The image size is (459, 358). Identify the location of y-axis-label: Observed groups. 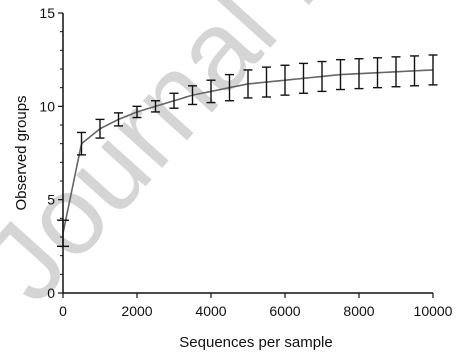
(21, 152).